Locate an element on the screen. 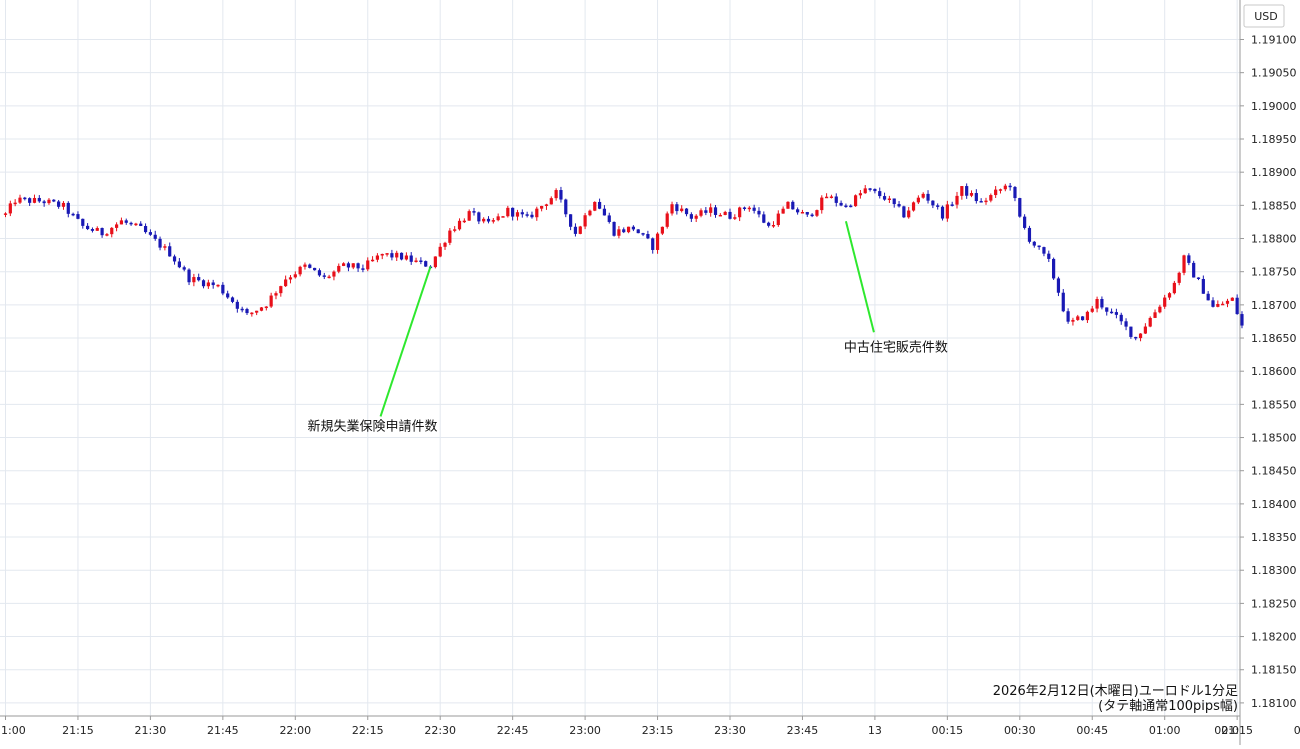 Image resolution: width=1300 pixels, height=749 pixels. x-tick-label: 22:30 is located at coordinates (440, 730).